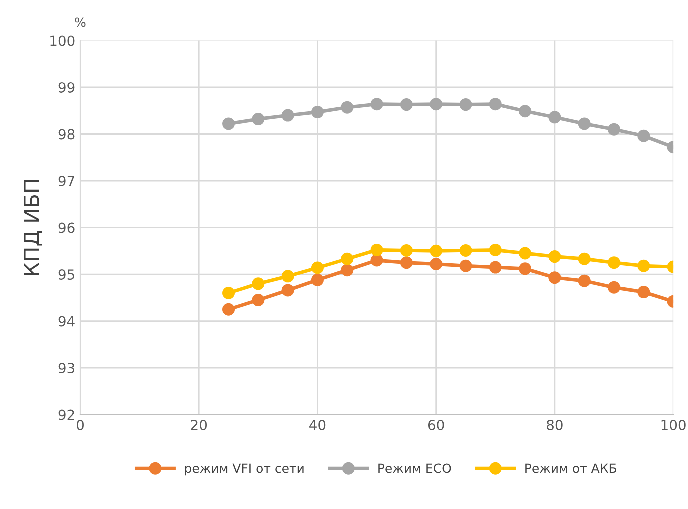  I want to click on legend-label: Режим от АКБ, so click(571, 469).